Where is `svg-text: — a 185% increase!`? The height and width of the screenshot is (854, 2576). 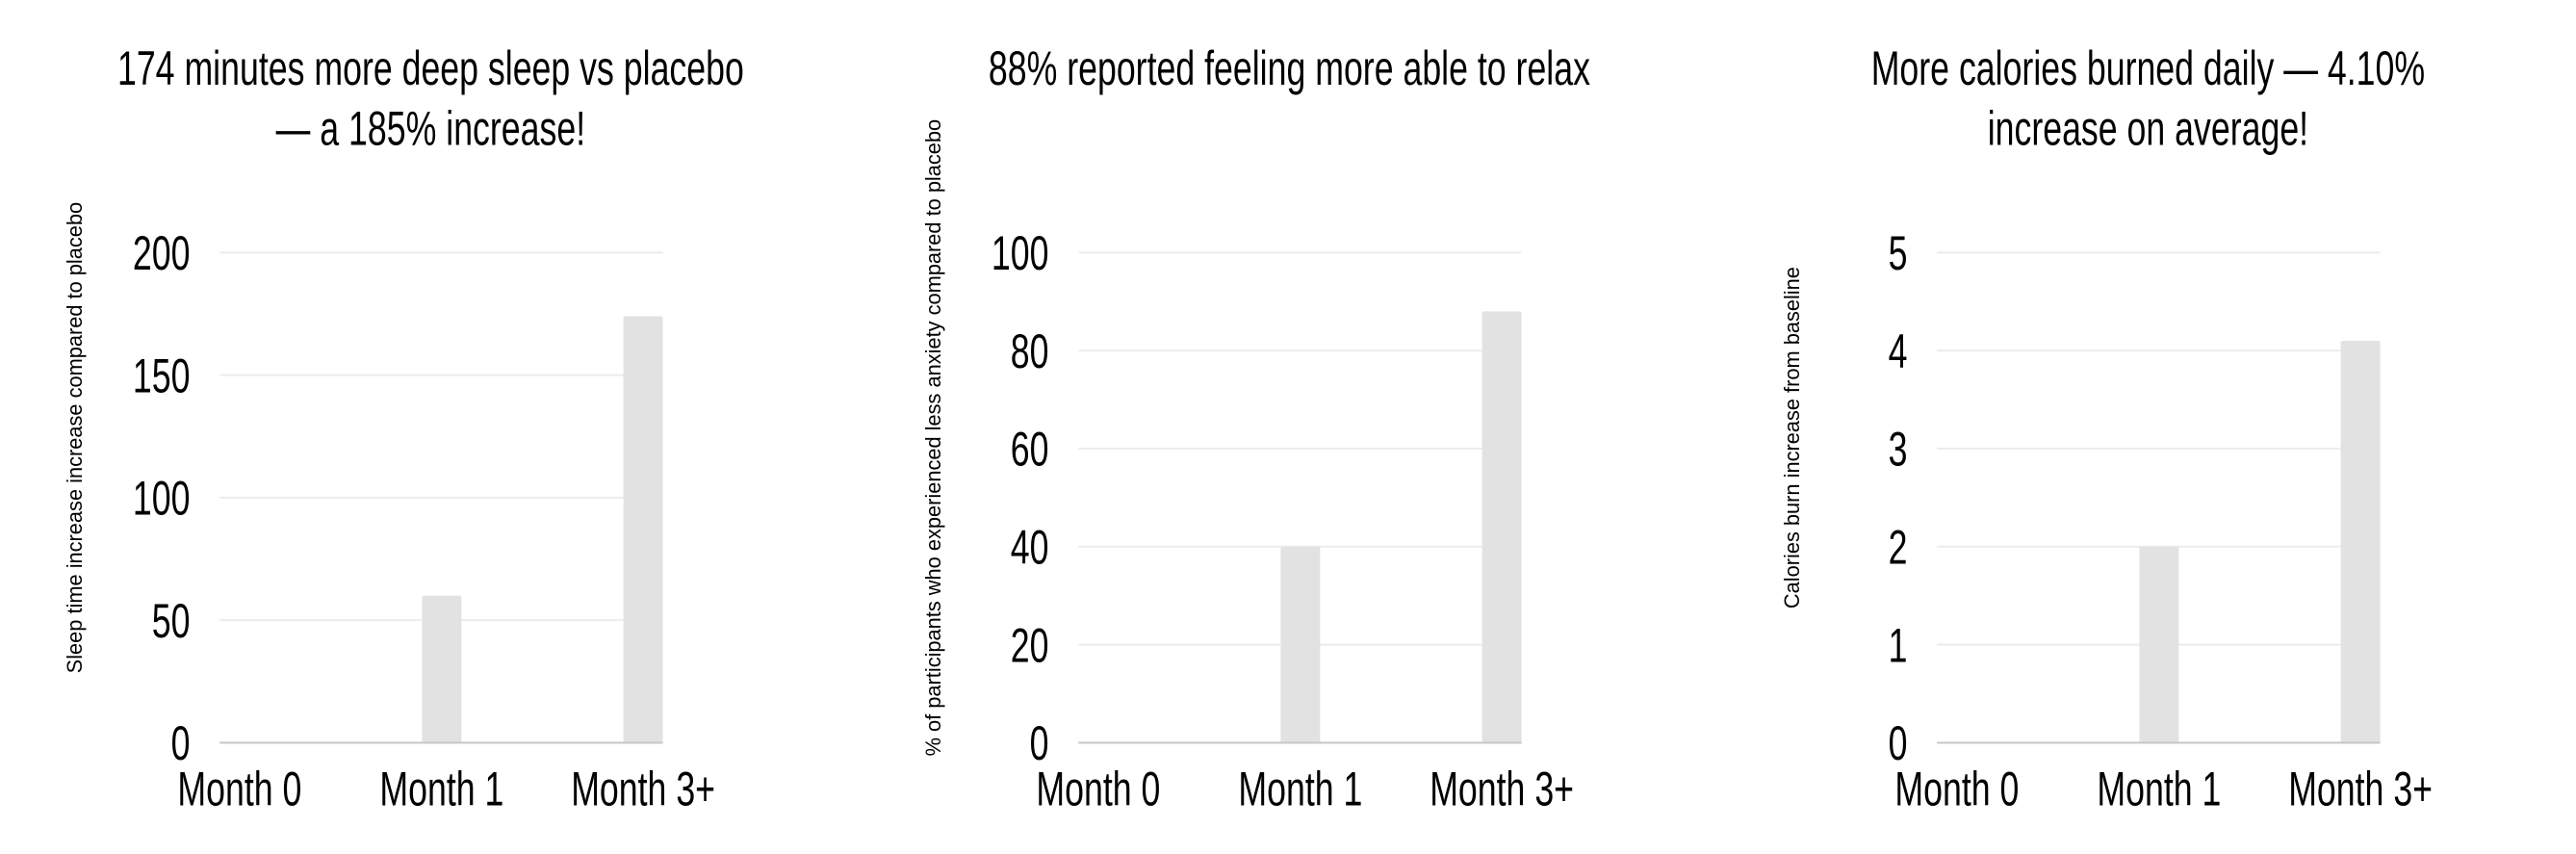 svg-text: — a 185% increase! is located at coordinates (430, 129).